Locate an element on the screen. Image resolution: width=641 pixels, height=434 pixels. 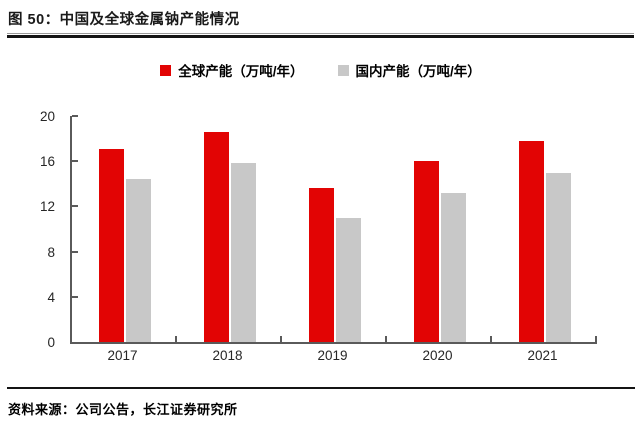
y-axis-labels: 0 4 8 12 16 20 is located at coordinates (27, 229).